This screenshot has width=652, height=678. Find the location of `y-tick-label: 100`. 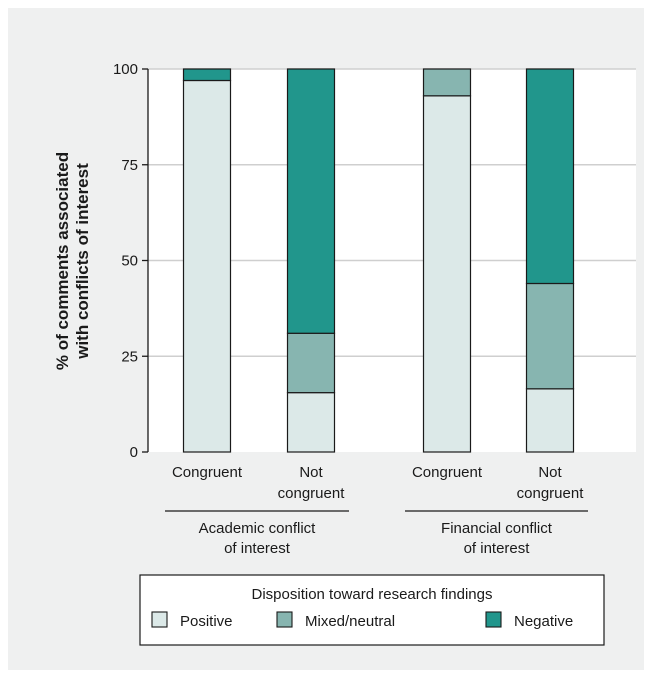

y-tick-label: 100 is located at coordinates (125, 69).